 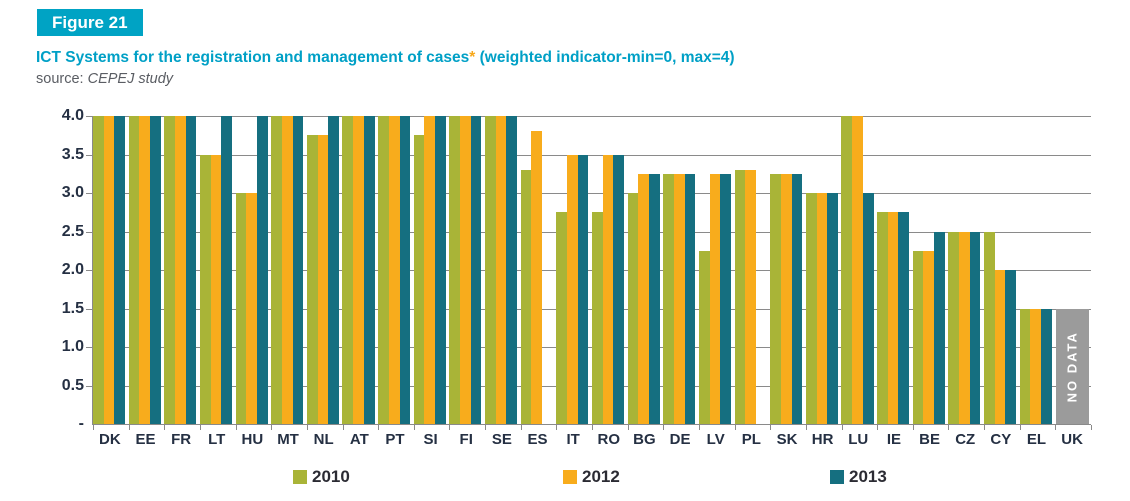 I want to click on bar-group-bg, so click(x=645, y=270).